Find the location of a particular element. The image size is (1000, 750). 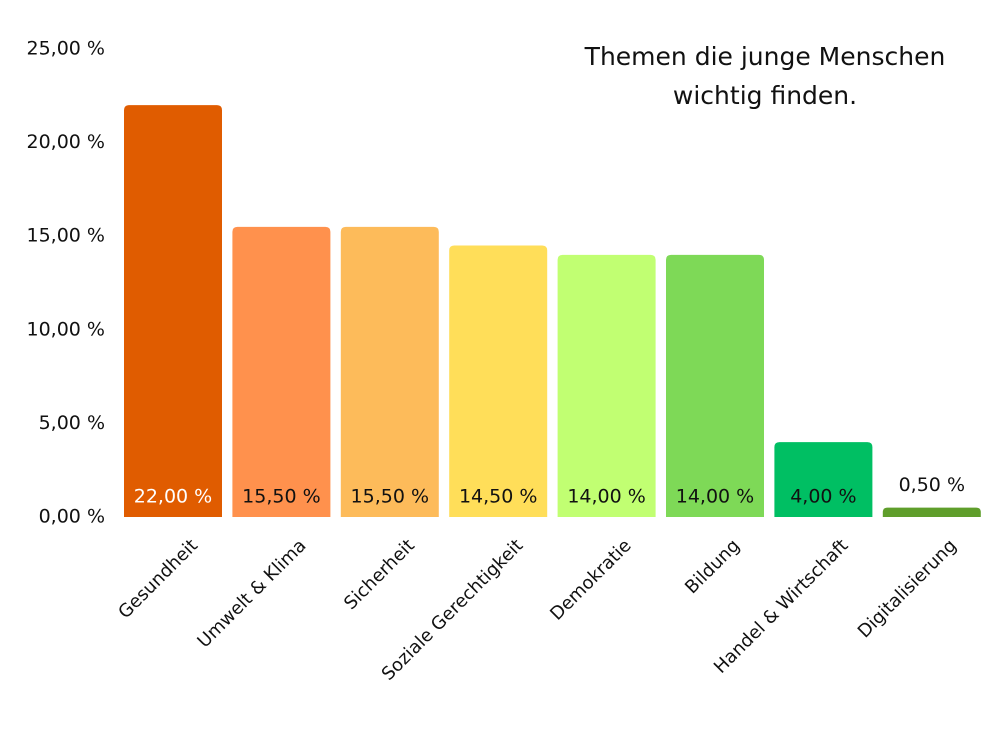

y-tick-label: 20,00 % is located at coordinates (66, 142).